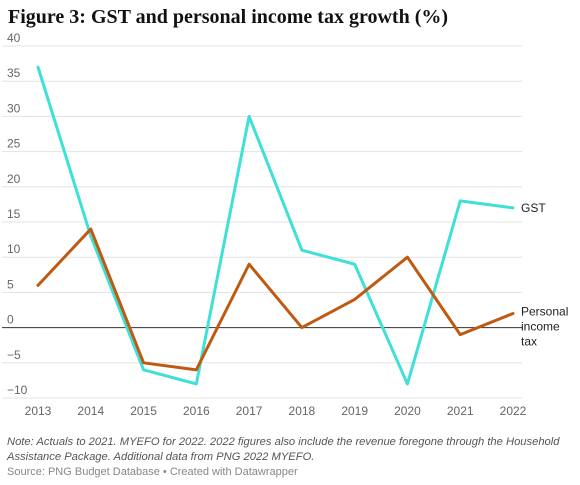 The image size is (580, 485). What do you see at coordinates (533, 208) in the screenshot?
I see `series-label-gst: GST` at bounding box center [533, 208].